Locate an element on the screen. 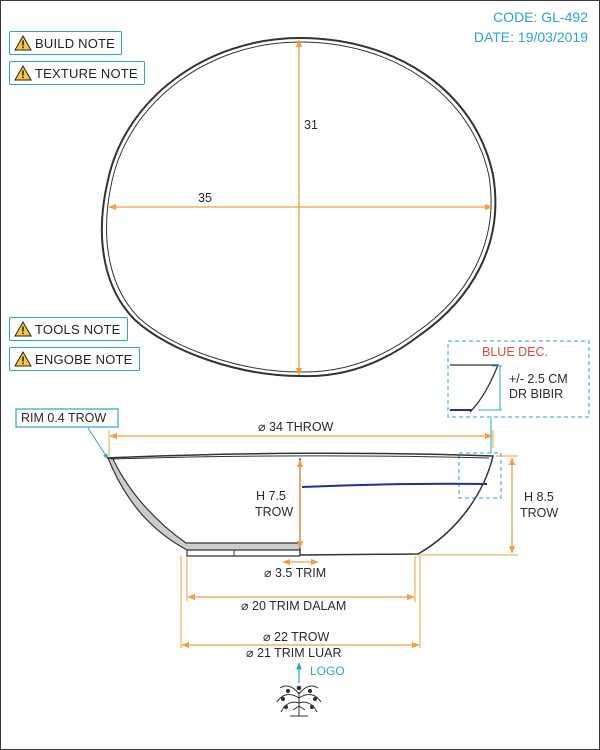 Image resolution: width=600 pixels, height=750 pixels. tools-note-label: TOOLS NOTE is located at coordinates (78, 329).